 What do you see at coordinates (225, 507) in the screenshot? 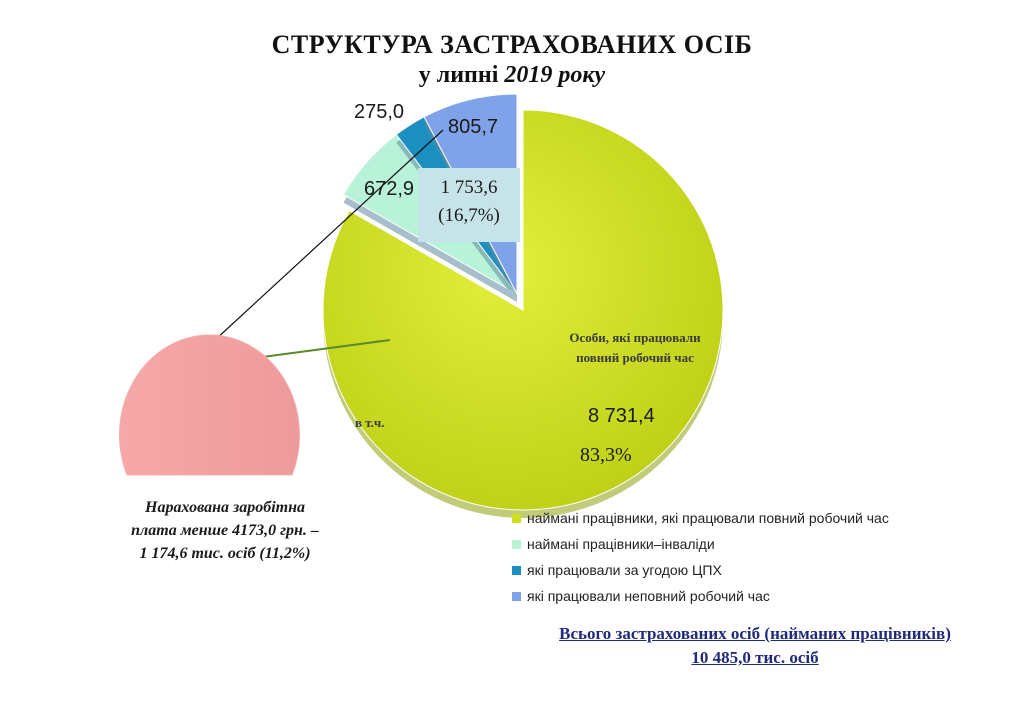
I see `salary-note-line1: Нарахована заробітна` at bounding box center [225, 507].